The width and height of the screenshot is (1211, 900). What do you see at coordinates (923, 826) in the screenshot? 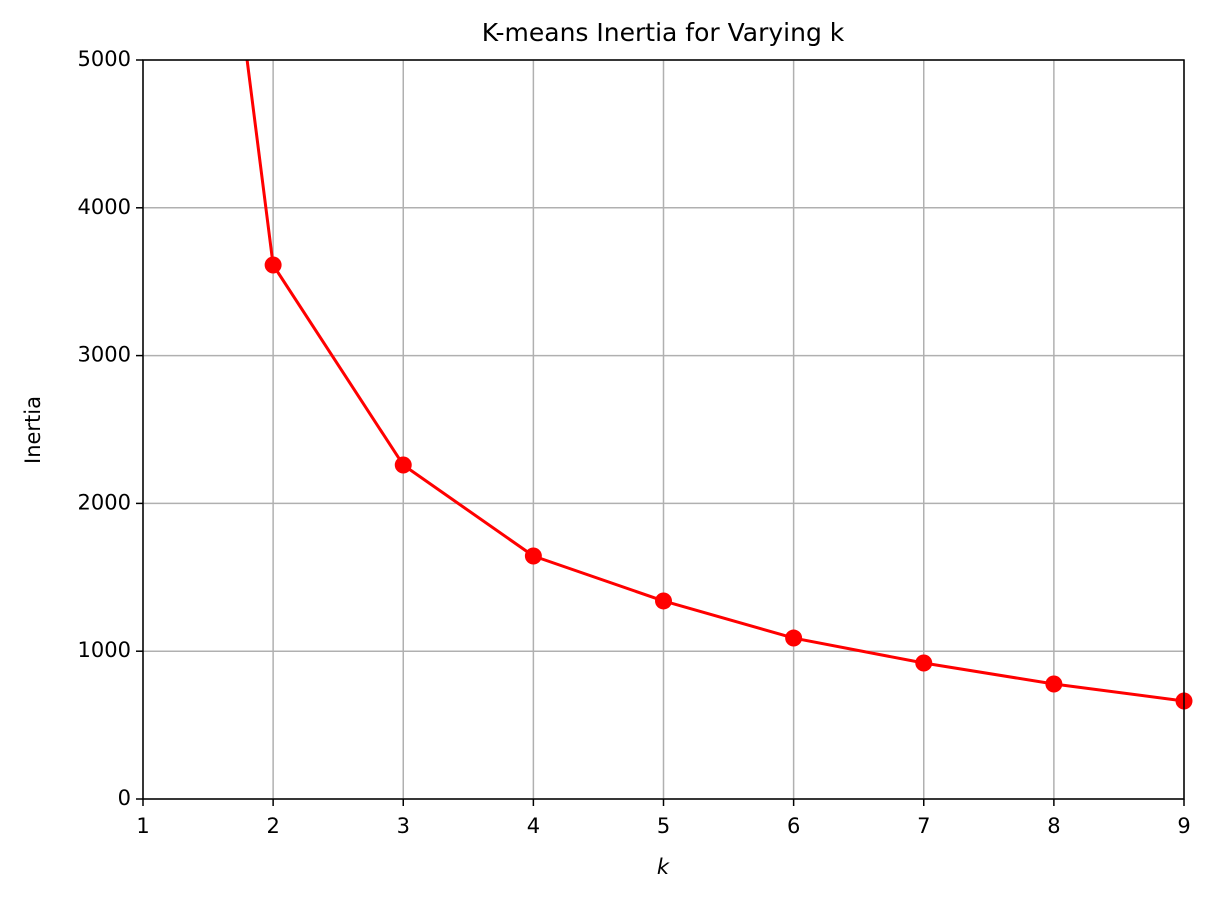
I see `x-tick-label: 7` at bounding box center [923, 826].